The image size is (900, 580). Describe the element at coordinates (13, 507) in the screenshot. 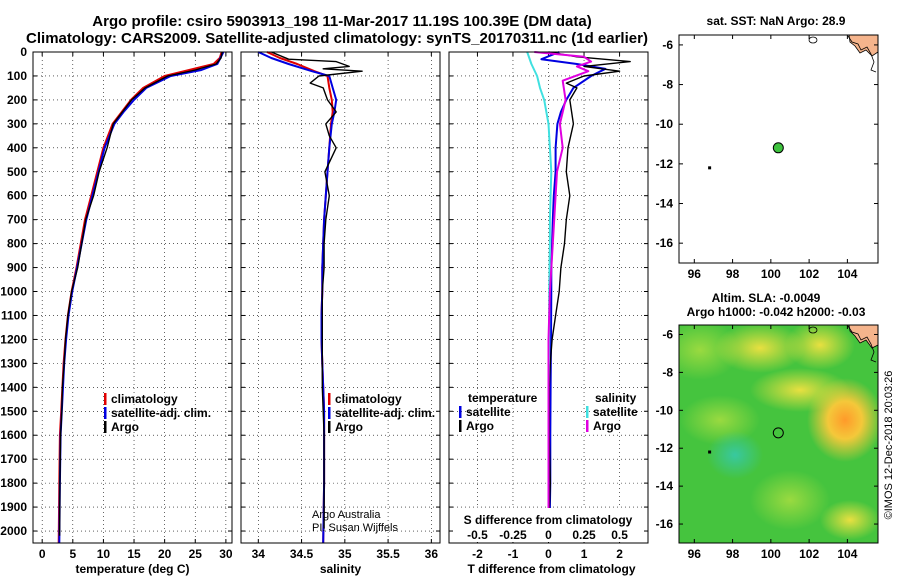

I see `y-tick-label: 1900` at that location.